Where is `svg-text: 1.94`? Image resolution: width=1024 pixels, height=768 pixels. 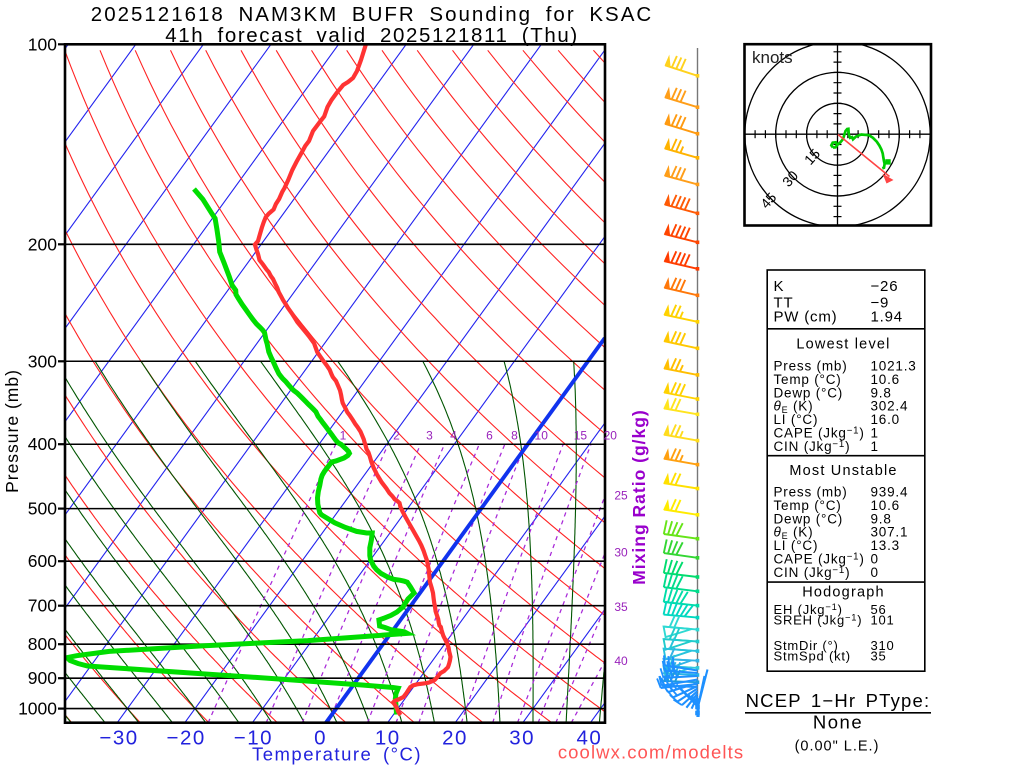 svg-text: 1.94 is located at coordinates (887, 317).